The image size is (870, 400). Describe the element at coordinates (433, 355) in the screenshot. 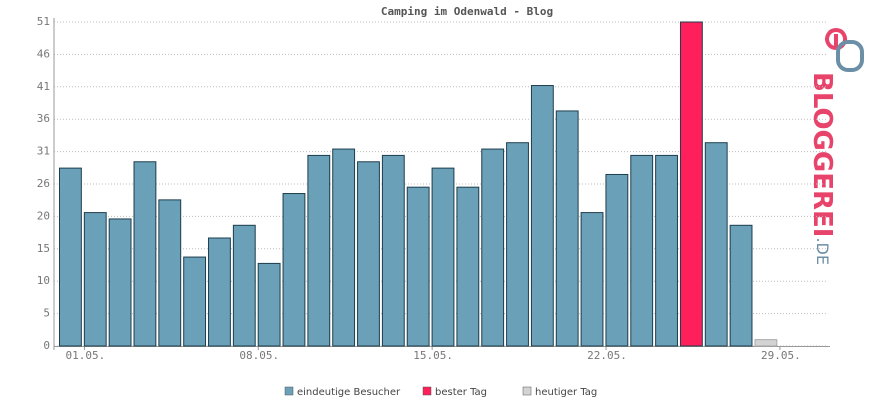

I see `x-tick-label: 15.05.` at that location.